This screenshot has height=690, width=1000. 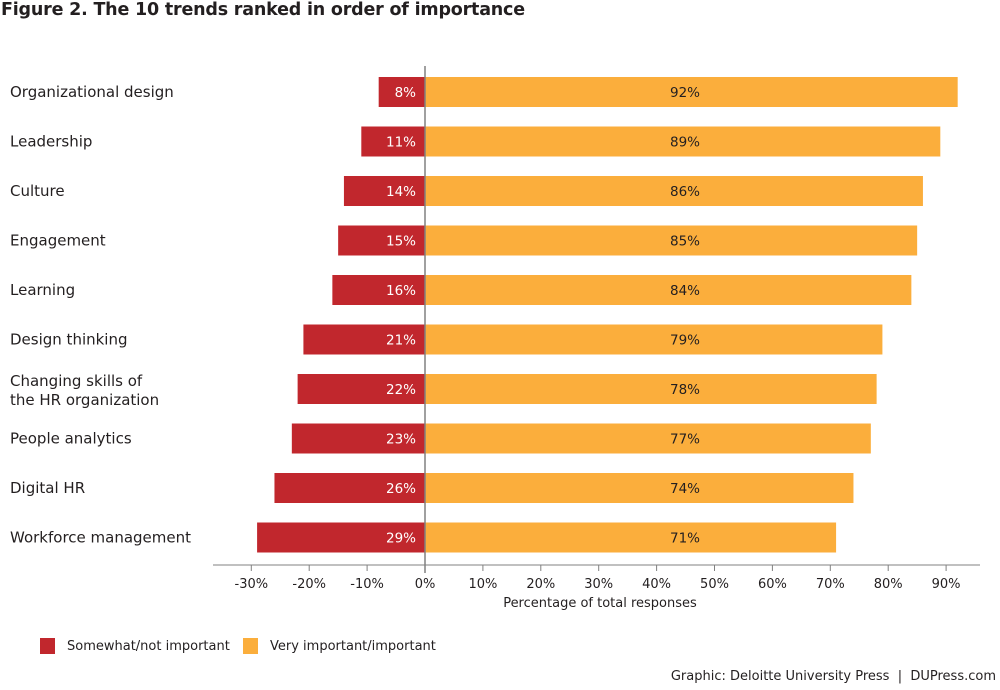 I want to click on value-label-positive: 74%, so click(x=685, y=489).